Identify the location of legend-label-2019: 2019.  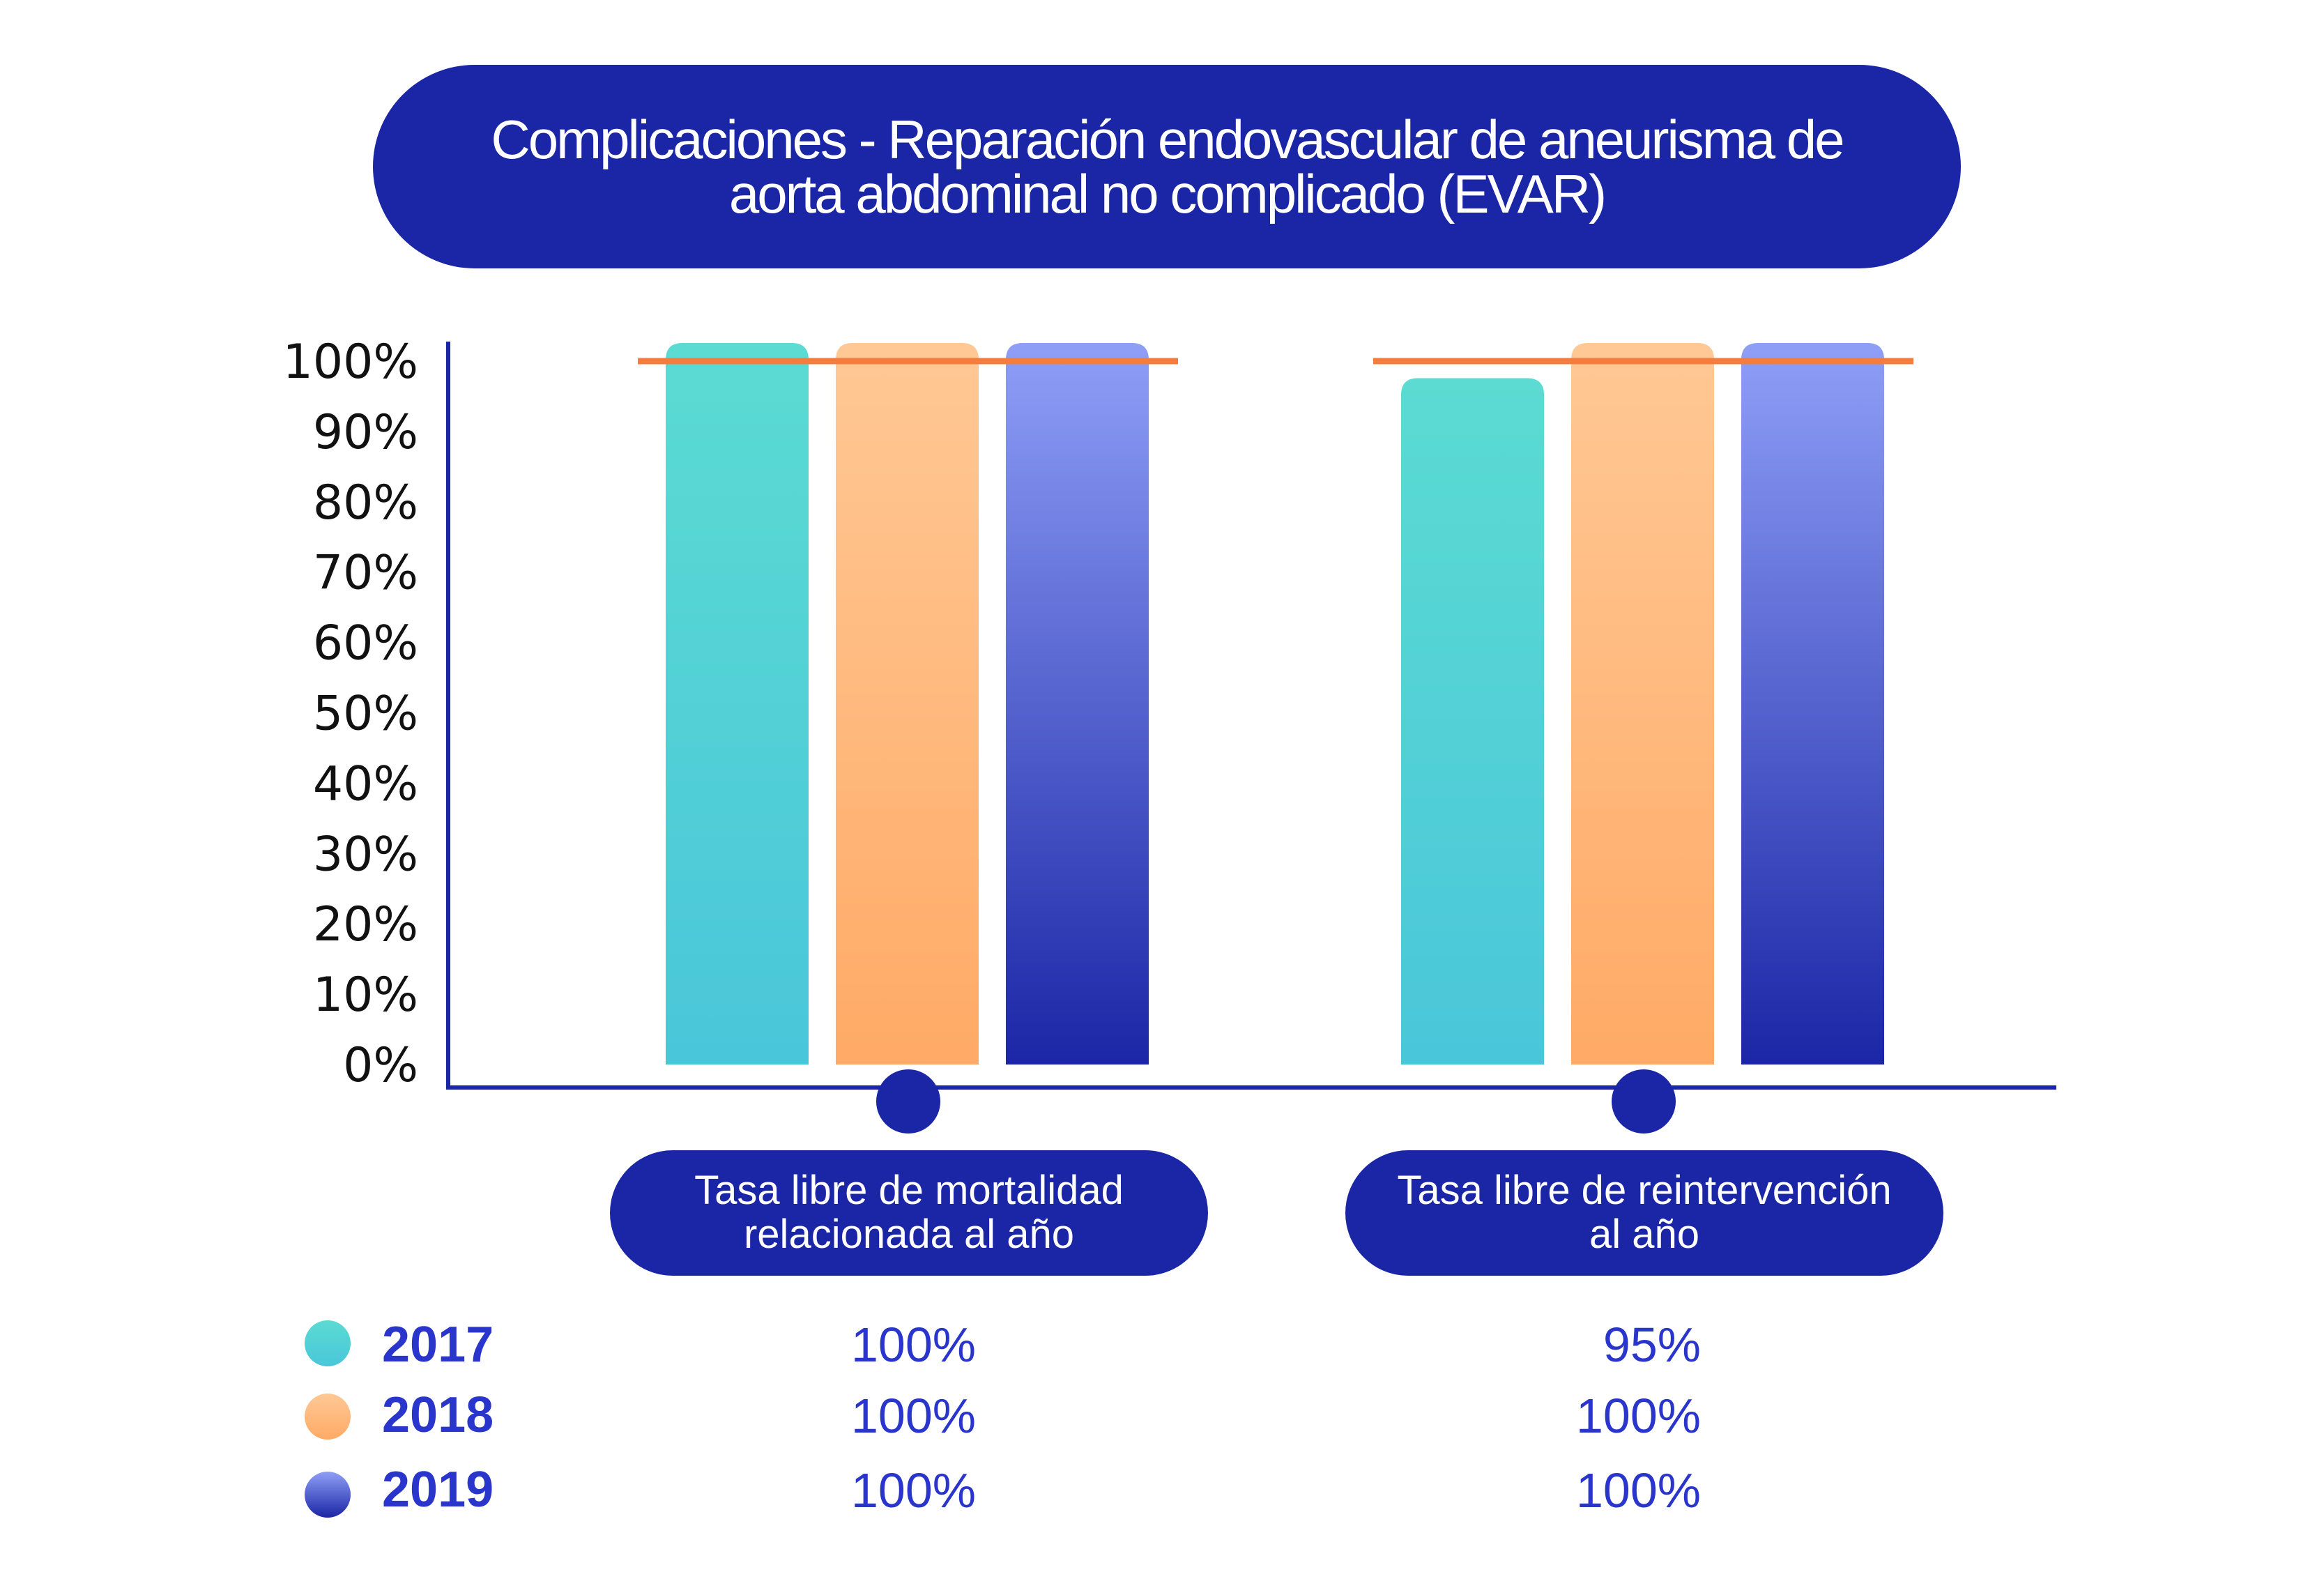
(438, 1490).